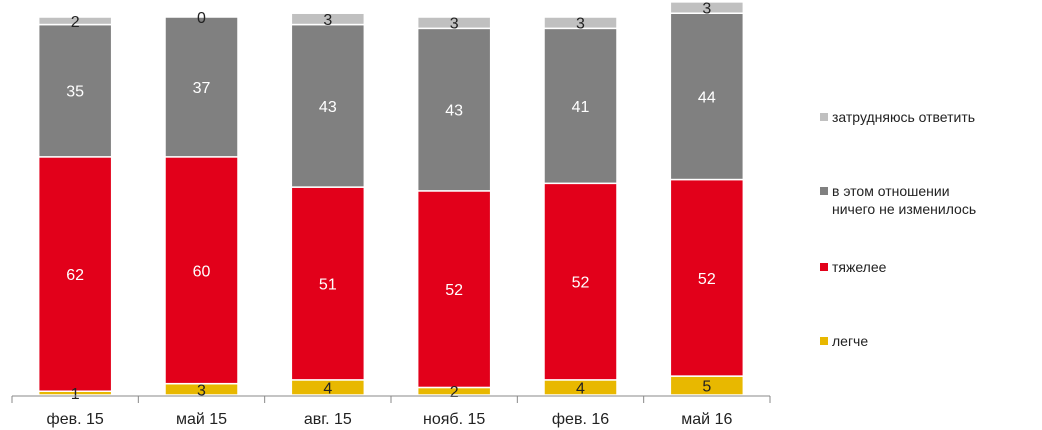 Image resolution: width=1042 pixels, height=430 pixels. What do you see at coordinates (201, 419) in the screenshot?
I see `x-tick-label: май 15` at bounding box center [201, 419].